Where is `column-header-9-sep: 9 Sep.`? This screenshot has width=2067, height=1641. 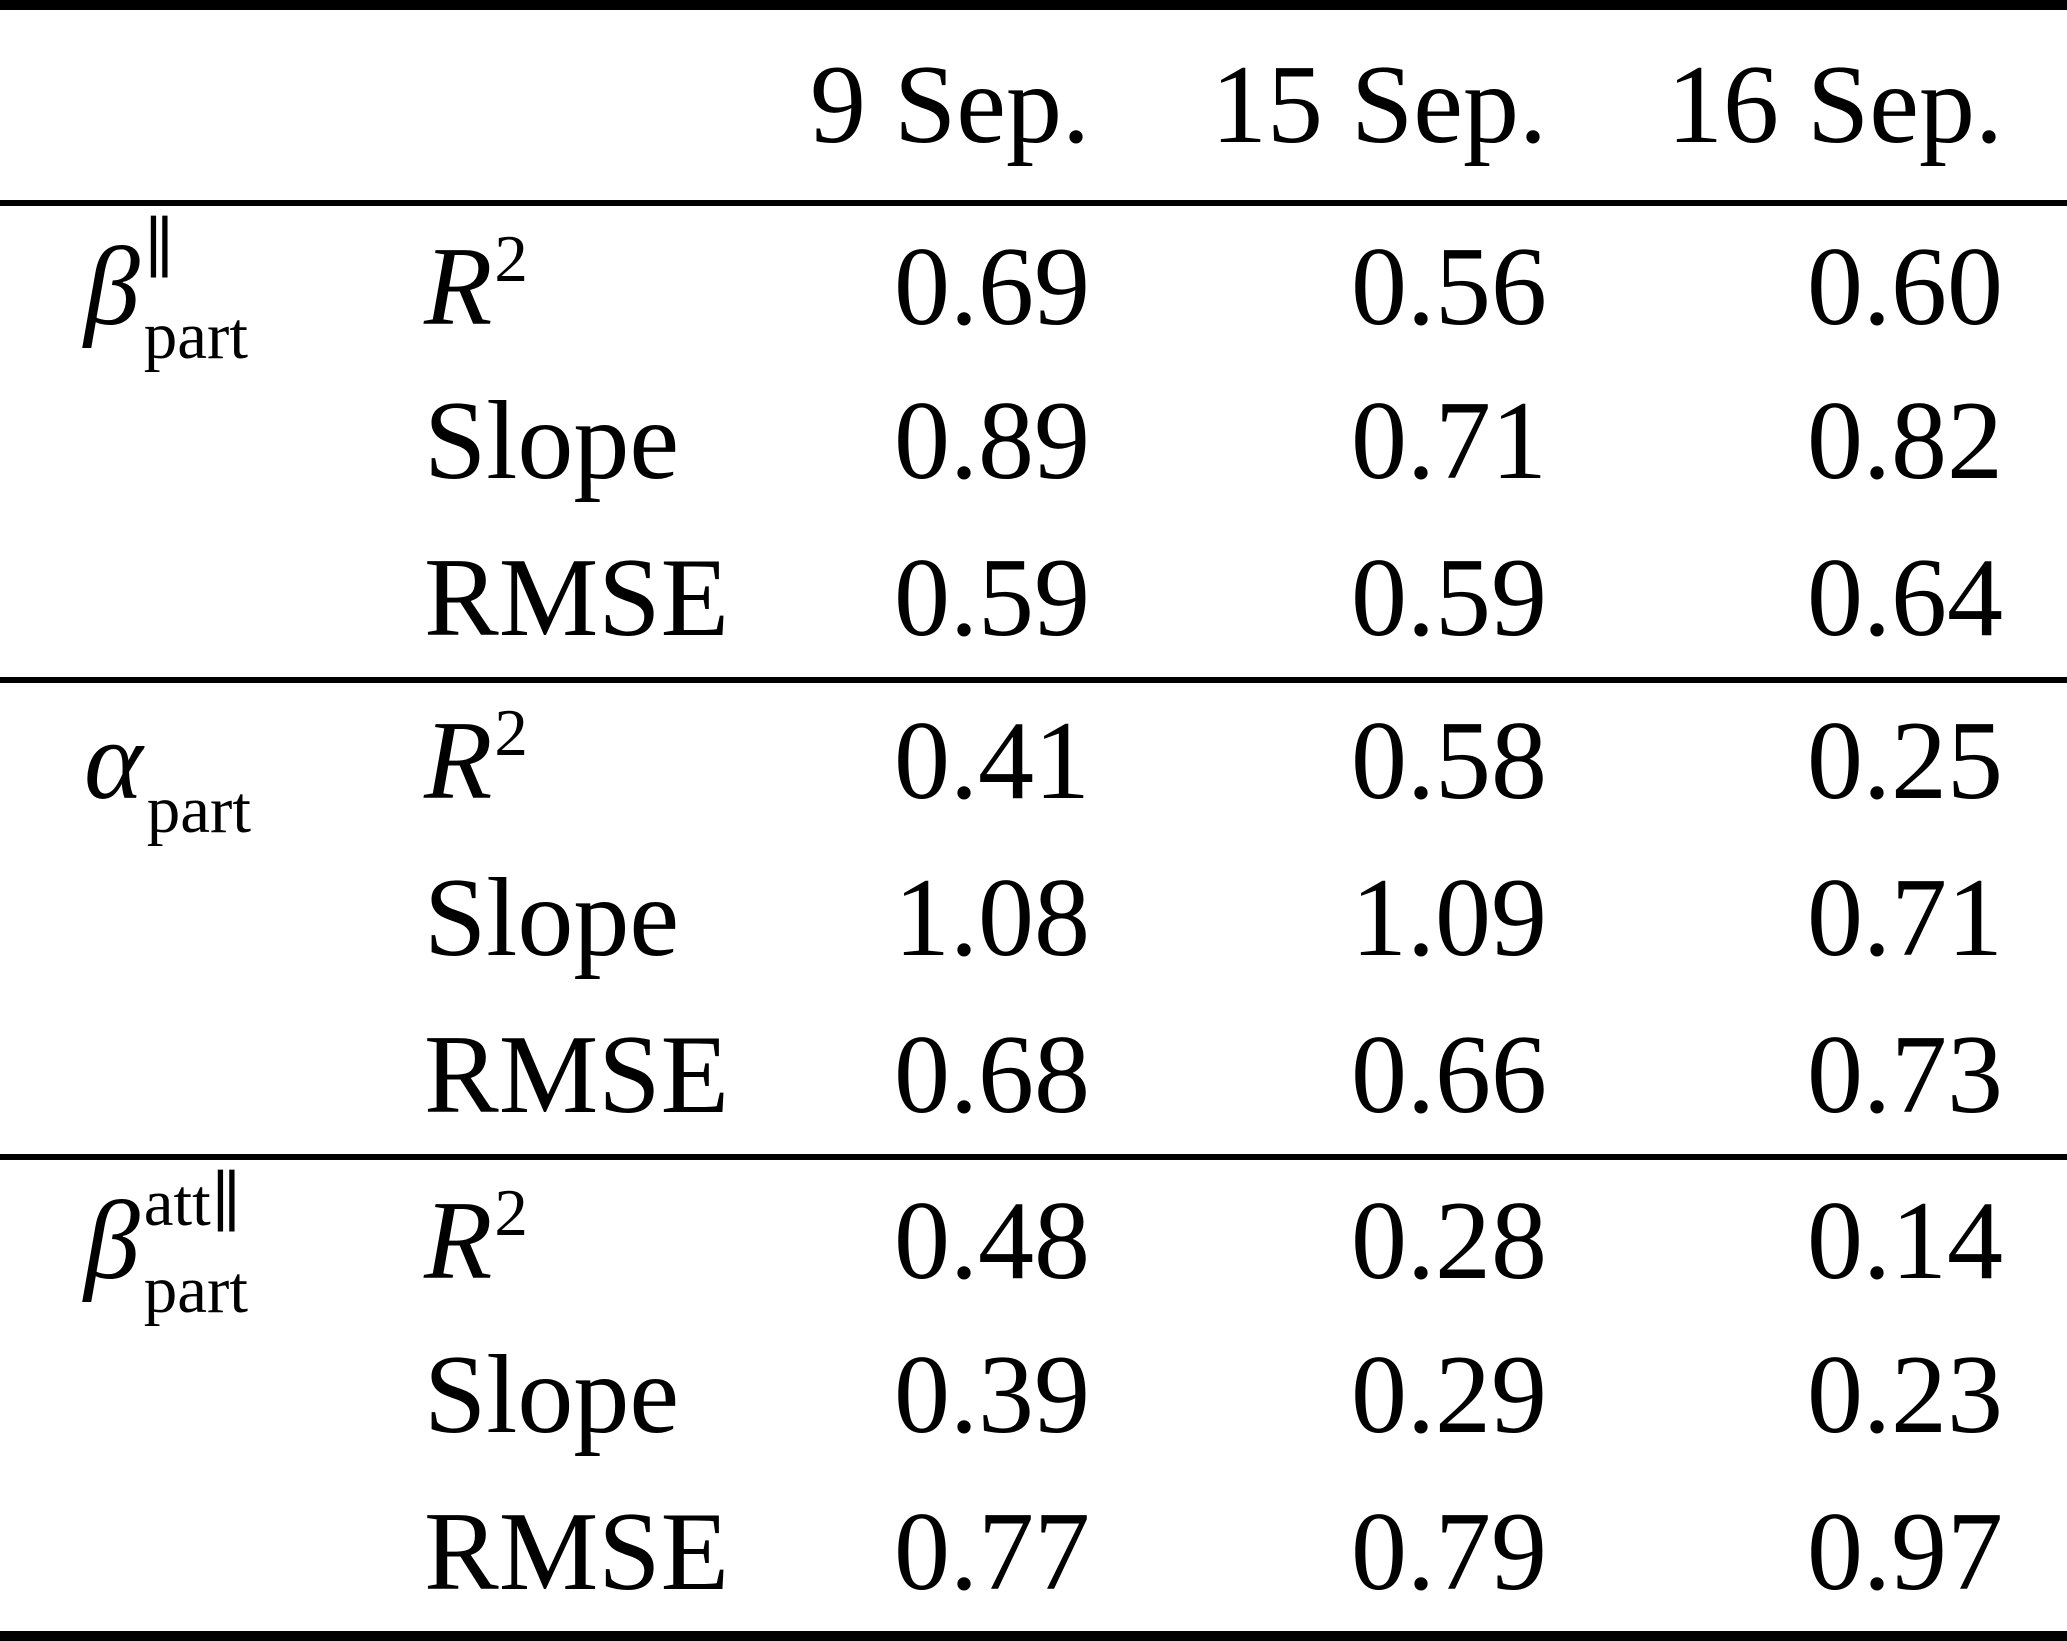
column-header-9-sep: 9 Sep. is located at coordinates (950, 105).